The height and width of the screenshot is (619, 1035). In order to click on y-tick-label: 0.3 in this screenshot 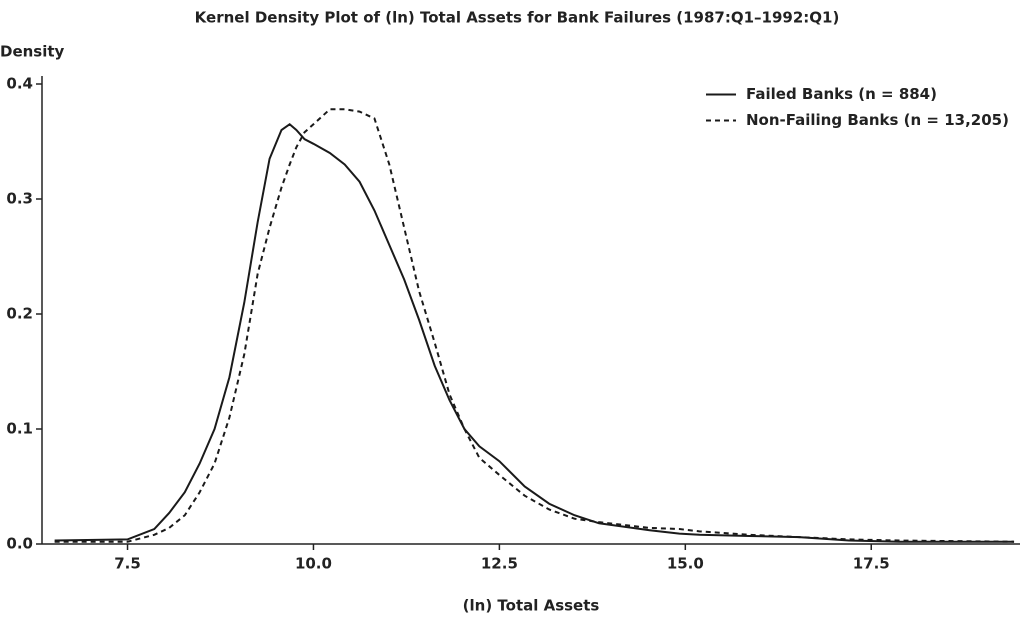, I will do `click(19, 199)`.